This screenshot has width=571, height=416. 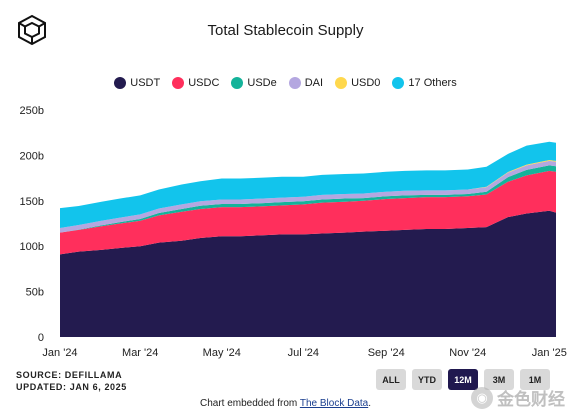 What do you see at coordinates (285, 30) in the screenshot?
I see `chart-title: Total Stablecoin Supply` at bounding box center [285, 30].